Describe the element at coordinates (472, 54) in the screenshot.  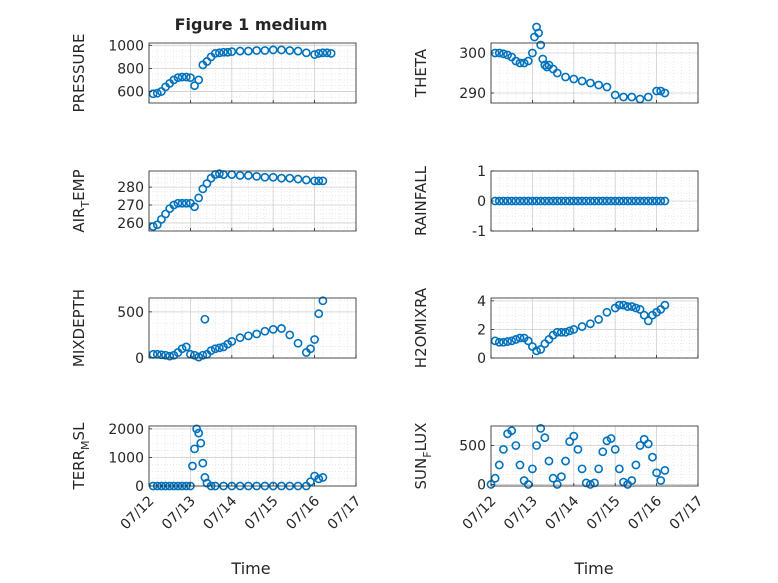
I see `y-tick-label: 300` at that location.